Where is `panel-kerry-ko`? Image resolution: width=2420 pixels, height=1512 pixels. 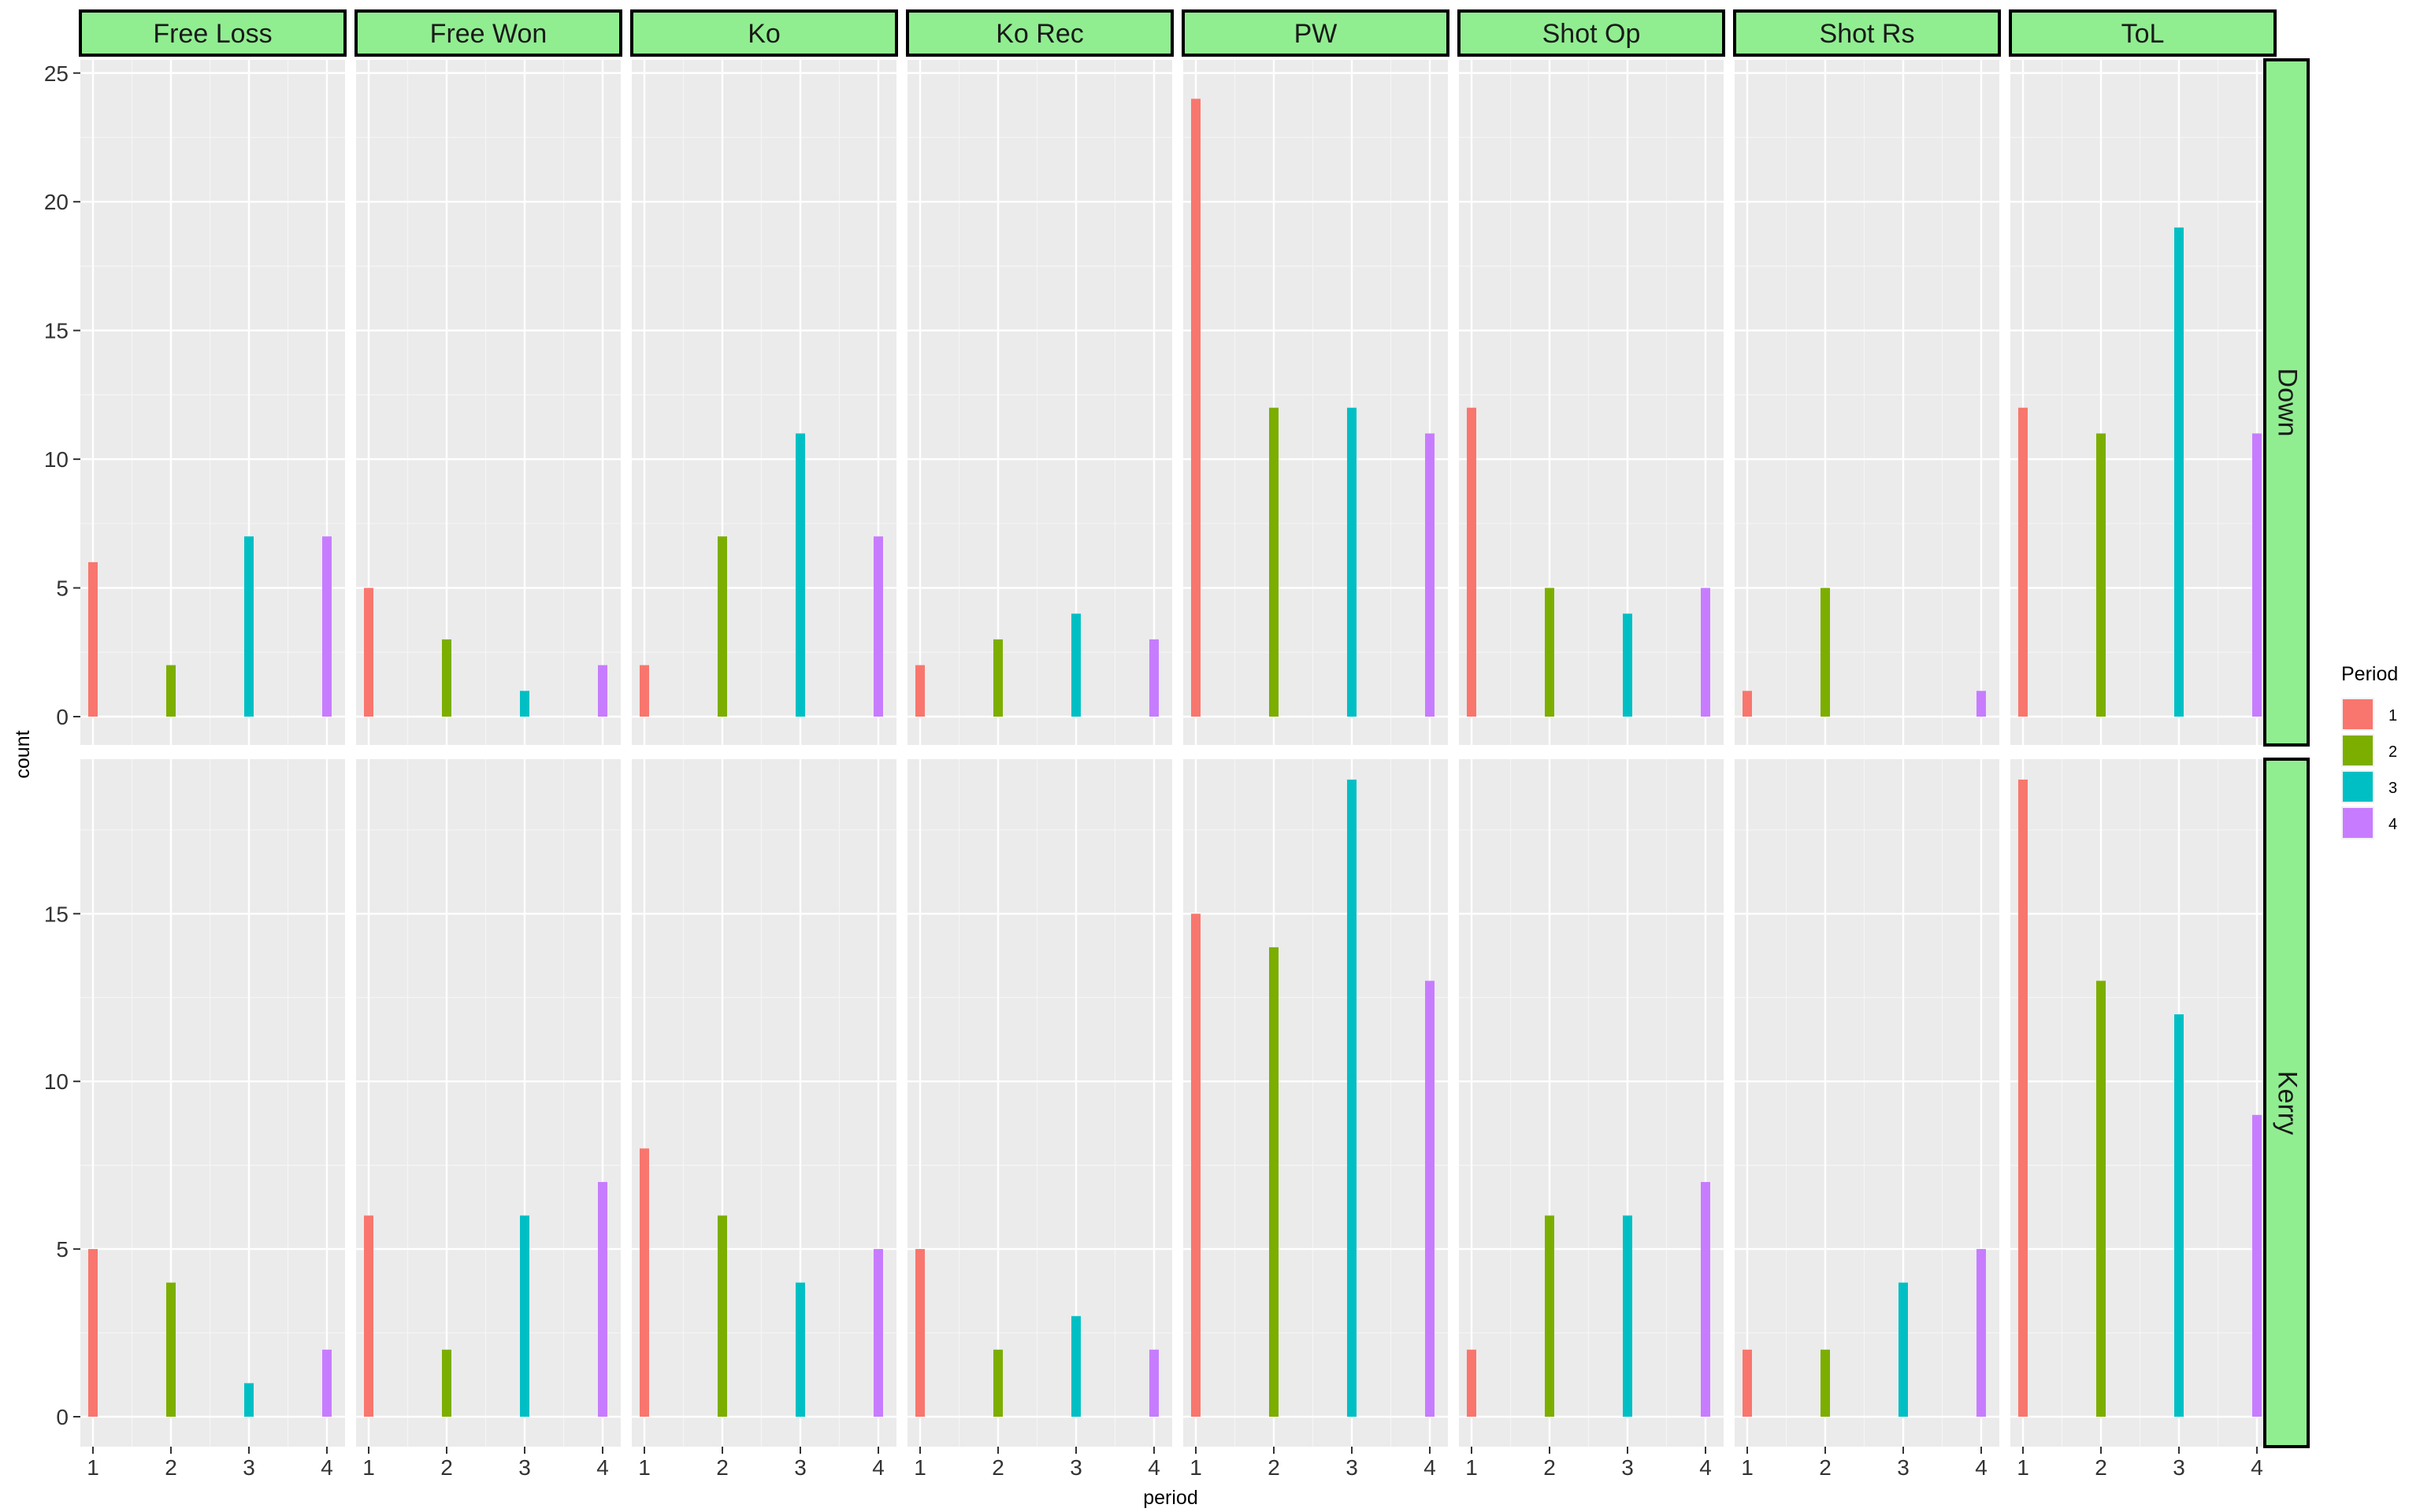
panel-kerry-ko is located at coordinates (764, 1103).